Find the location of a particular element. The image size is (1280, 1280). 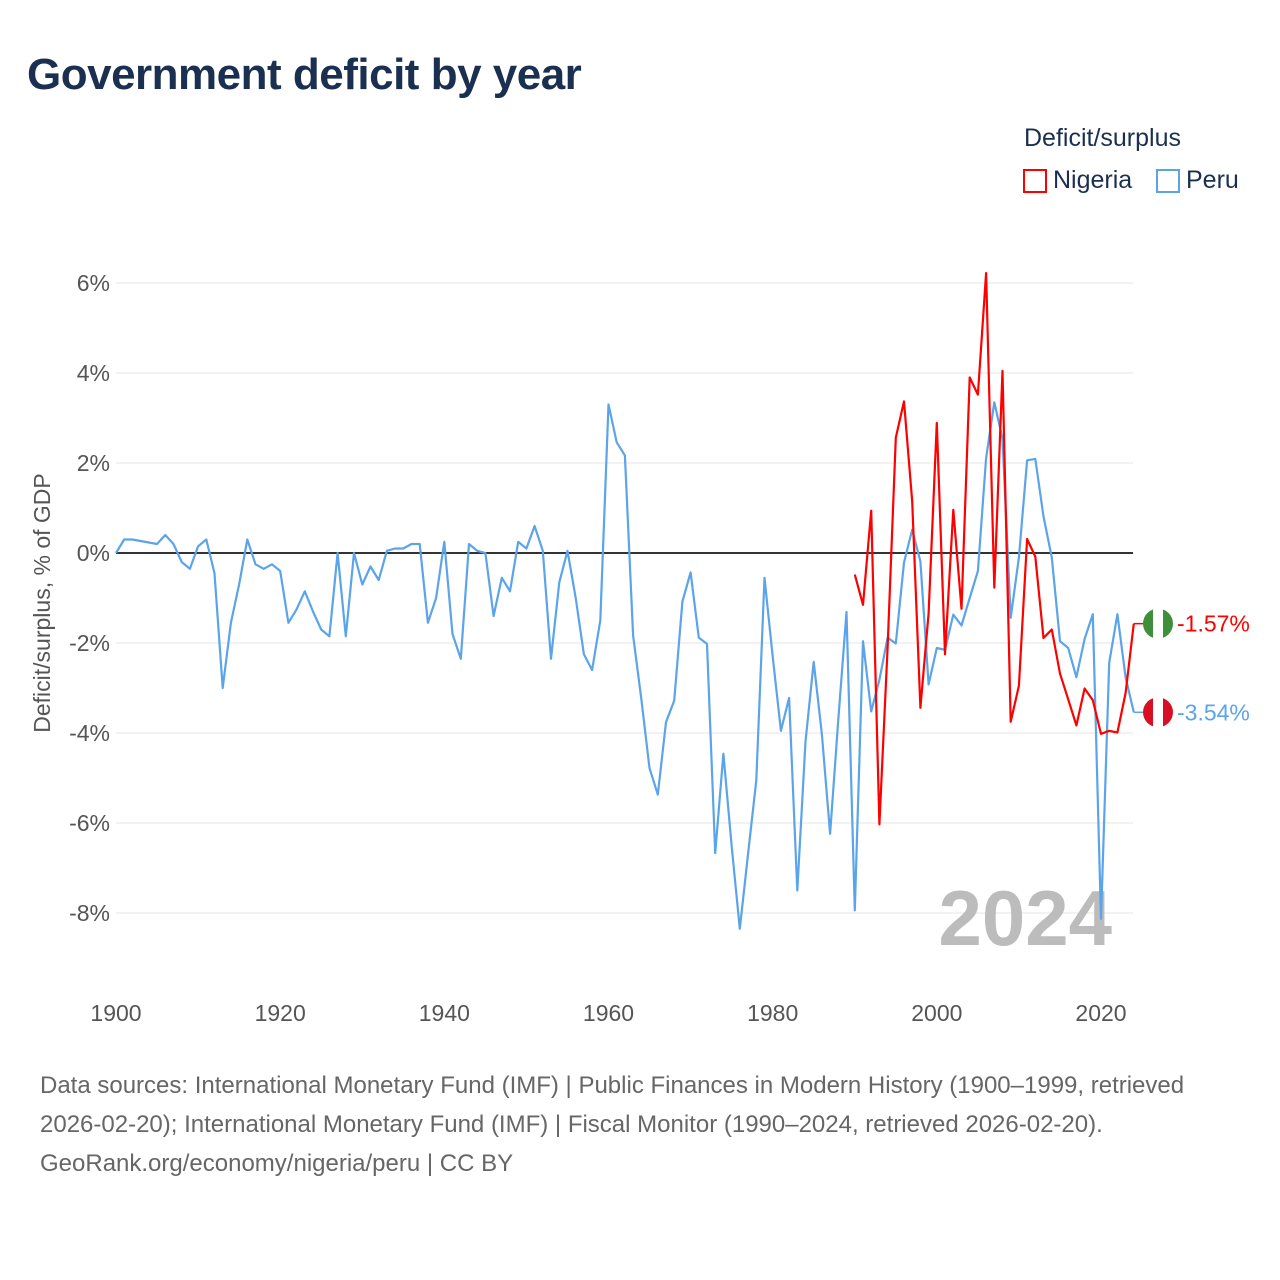

x-tick-label: 1960 is located at coordinates (608, 1013).